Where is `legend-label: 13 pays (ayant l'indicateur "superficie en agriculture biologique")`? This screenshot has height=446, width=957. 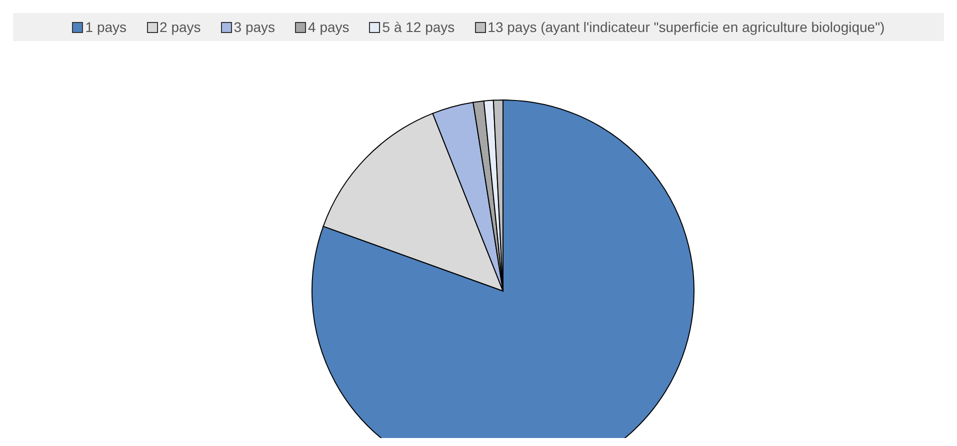
legend-label: 13 pays (ayant l'indicateur "superficie en agriculture biologique") is located at coordinates (685, 27).